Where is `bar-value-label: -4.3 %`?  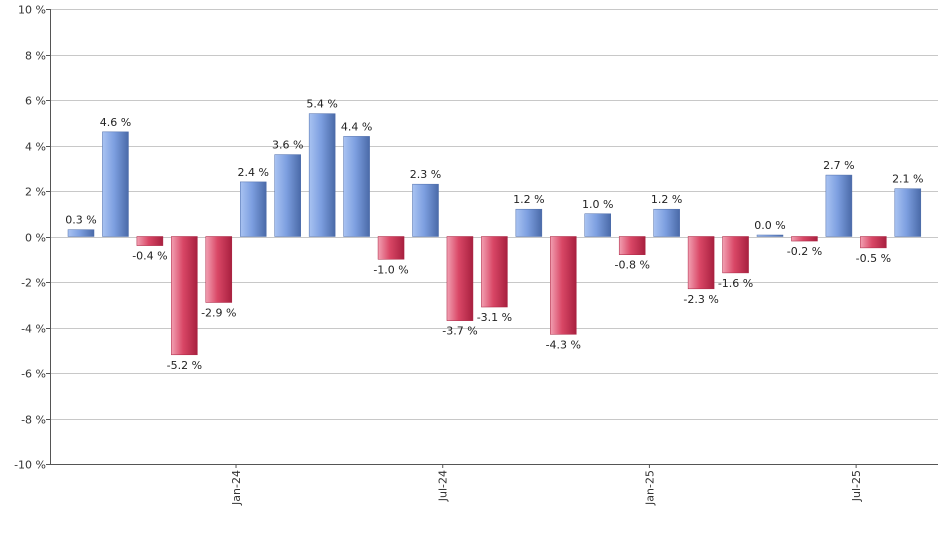 bar-value-label: -4.3 % is located at coordinates (563, 344).